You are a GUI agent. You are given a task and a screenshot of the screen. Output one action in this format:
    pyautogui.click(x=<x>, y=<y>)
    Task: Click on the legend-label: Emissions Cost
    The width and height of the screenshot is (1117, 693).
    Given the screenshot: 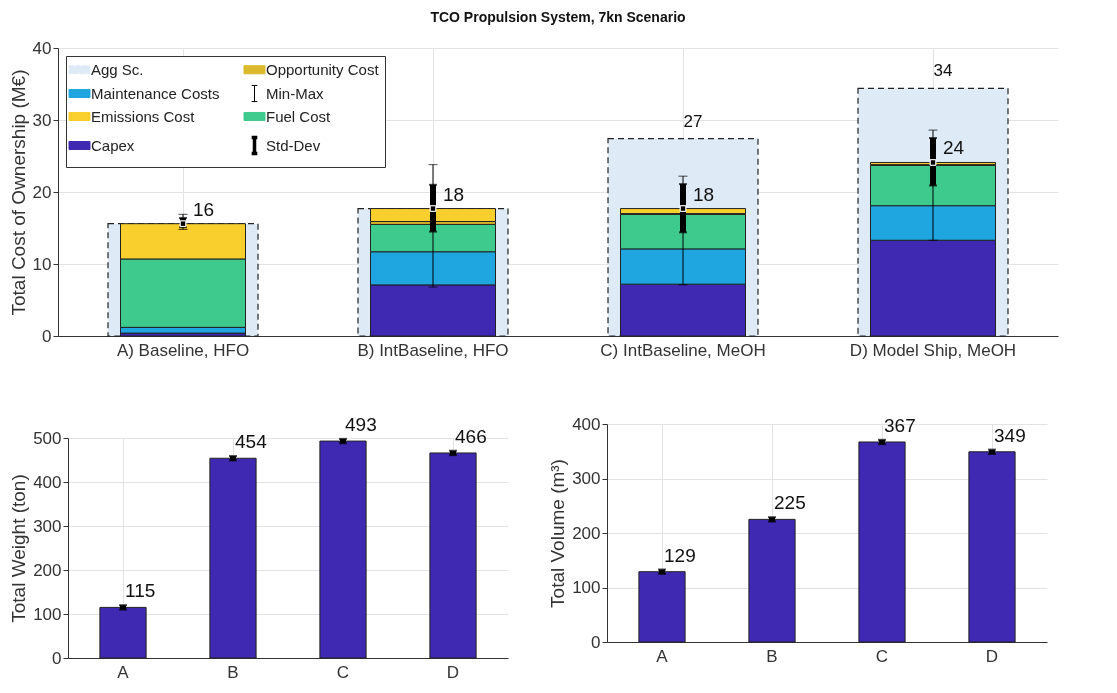 What is the action you would take?
    pyautogui.click(x=143, y=116)
    